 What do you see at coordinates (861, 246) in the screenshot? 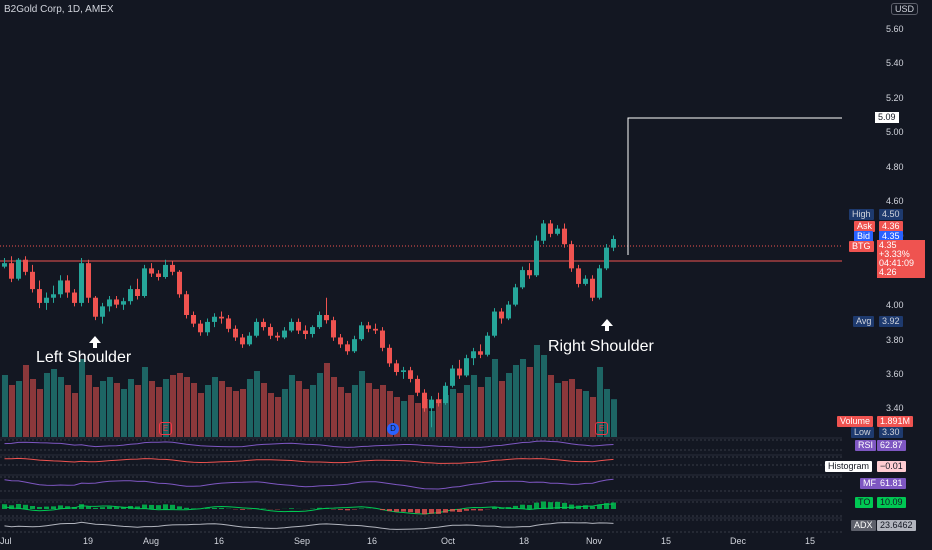
I see `symbol-label: BTG` at bounding box center [861, 246].